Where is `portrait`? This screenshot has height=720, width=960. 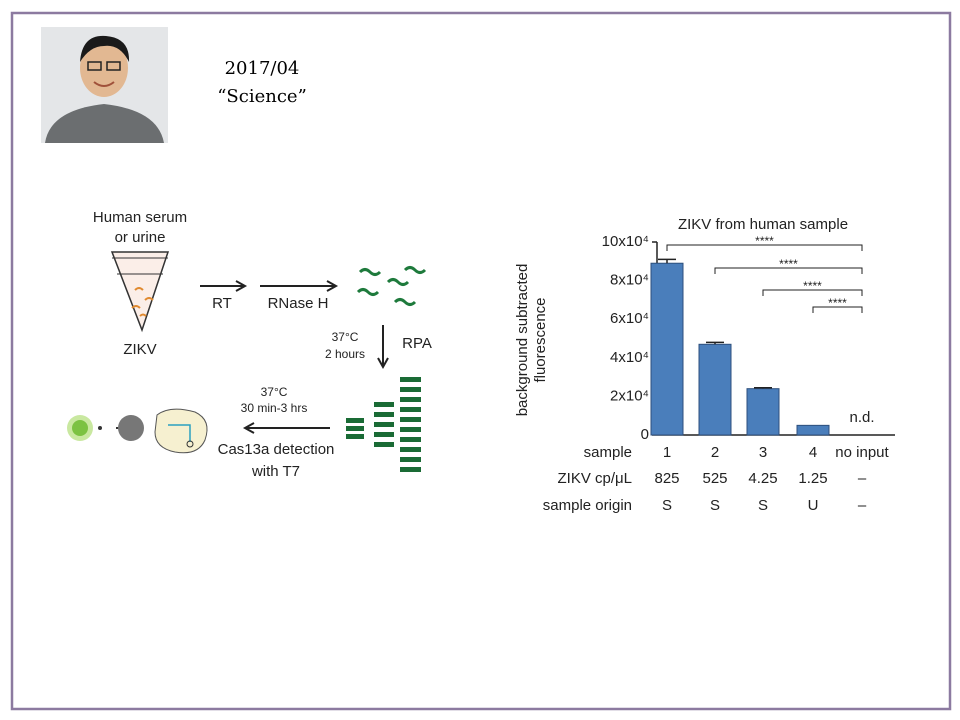 portrait is located at coordinates (104, 85).